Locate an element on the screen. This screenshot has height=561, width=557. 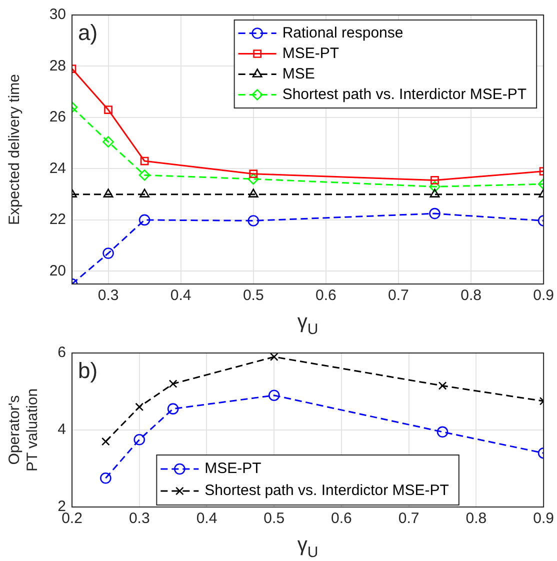
annotation: a) is located at coordinates (88, 33).